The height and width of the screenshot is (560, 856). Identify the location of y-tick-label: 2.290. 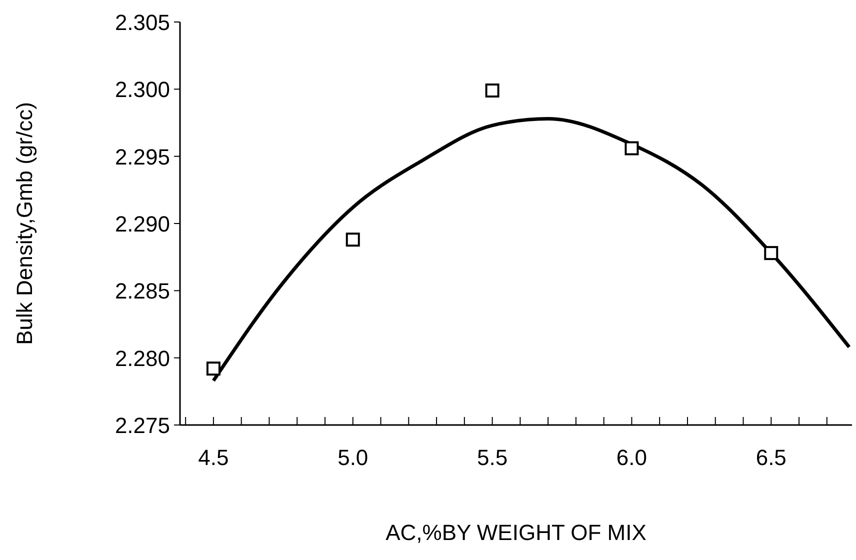
(142, 224).